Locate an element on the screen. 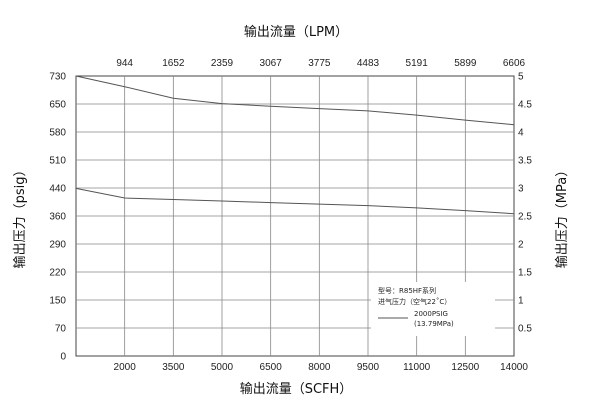  y-left-tick-label: 220 is located at coordinates (57, 273).